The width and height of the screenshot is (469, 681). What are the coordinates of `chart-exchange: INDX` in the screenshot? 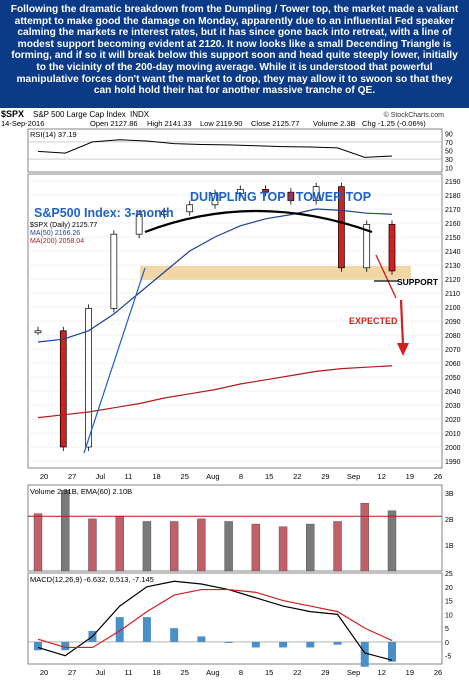 It's located at (140, 114).